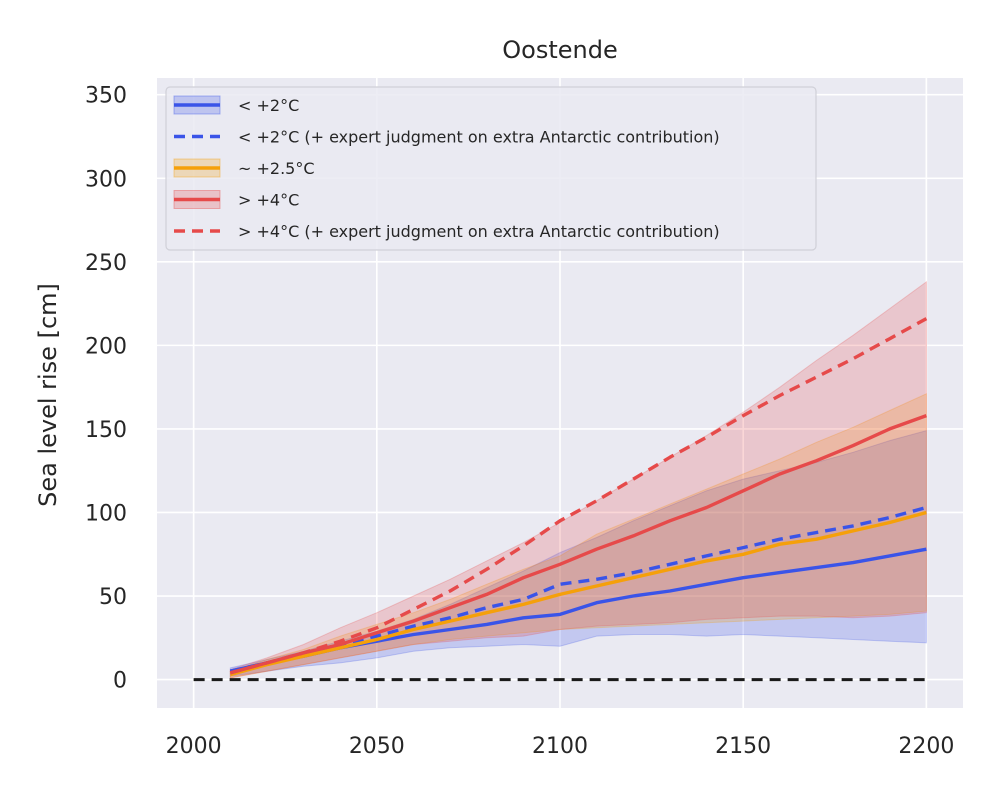  What do you see at coordinates (268, 200) in the screenshot?
I see `legend-entry-label: > +4°C` at bounding box center [268, 200].